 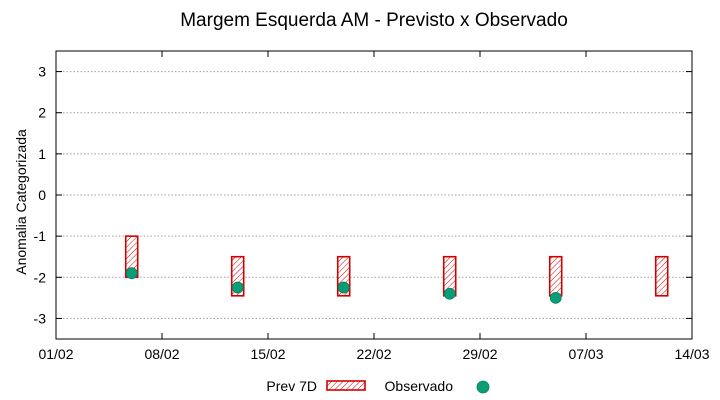 What do you see at coordinates (346, 385) in the screenshot?
I see `legend-swatch-prev-7d` at bounding box center [346, 385].